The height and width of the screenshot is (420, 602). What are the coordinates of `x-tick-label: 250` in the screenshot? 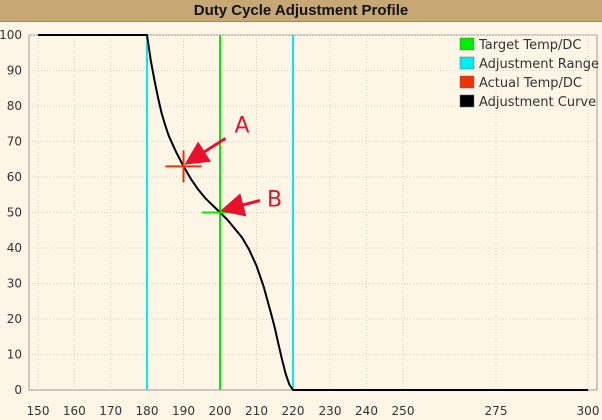 It's located at (403, 411).